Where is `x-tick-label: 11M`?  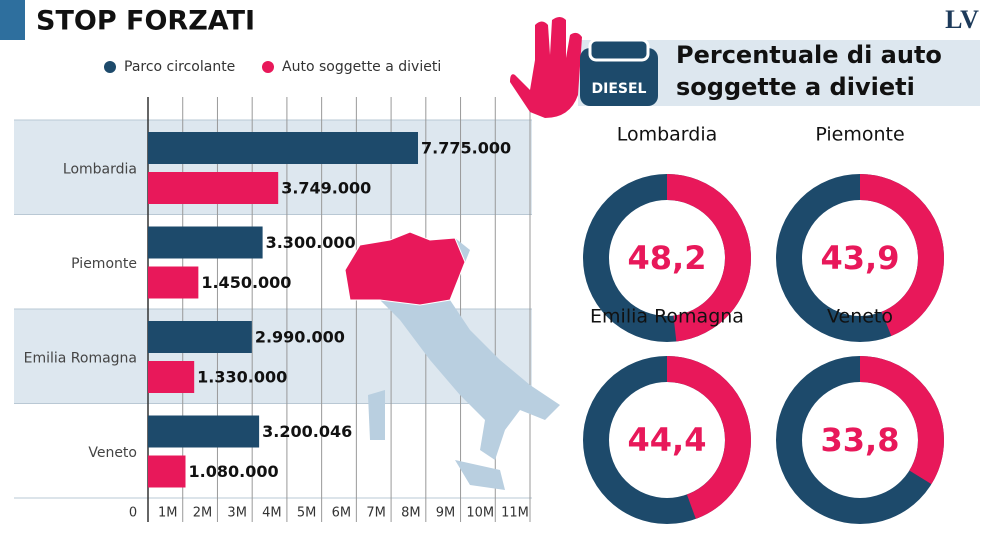 x-tick-label: 11M is located at coordinates (515, 513).